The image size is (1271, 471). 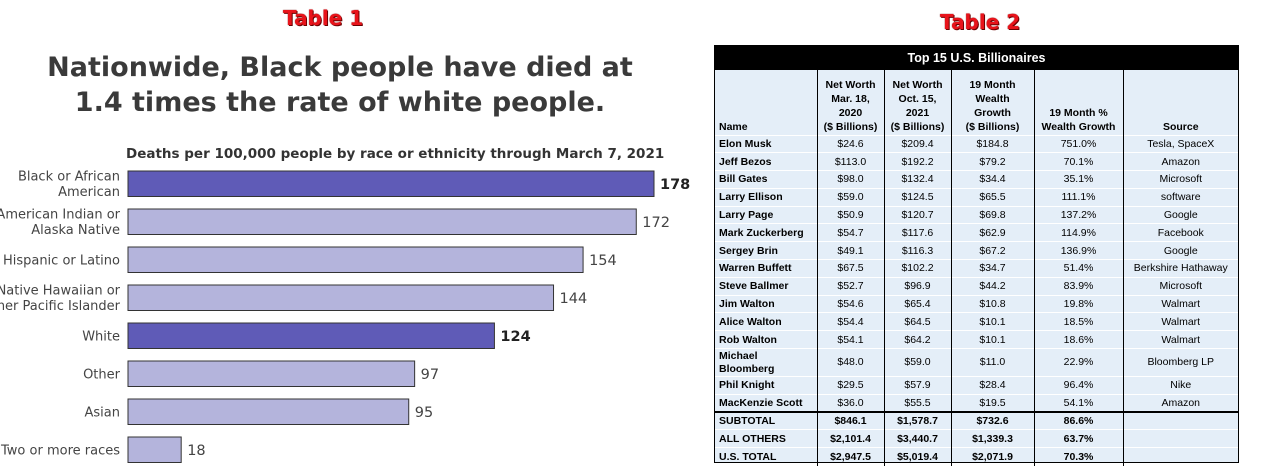 What do you see at coordinates (993, 362) in the screenshot?
I see `table-cell: $11.0` at bounding box center [993, 362].